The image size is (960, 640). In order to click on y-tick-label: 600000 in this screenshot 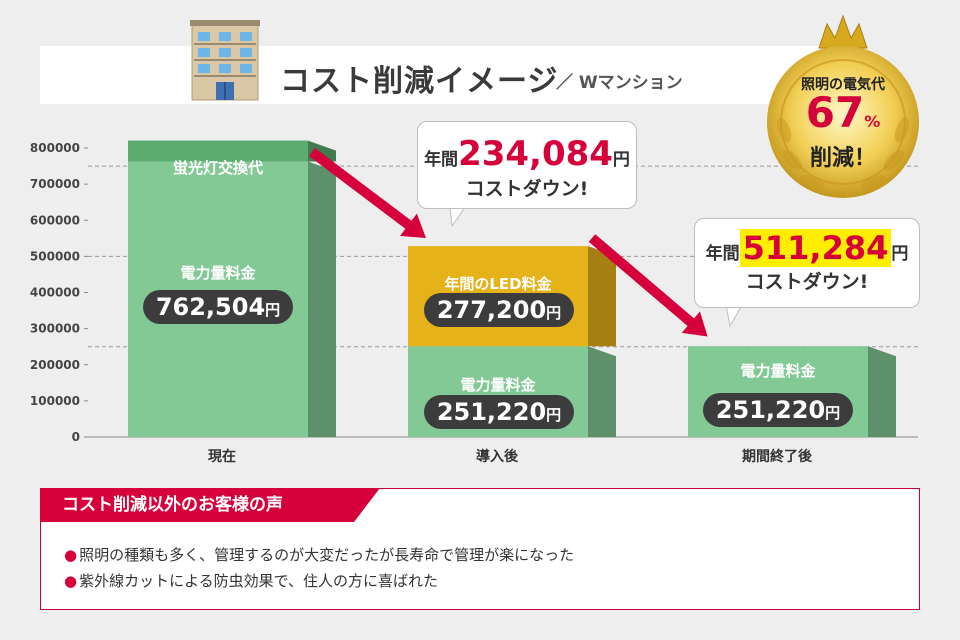, I will do `click(55, 220)`.